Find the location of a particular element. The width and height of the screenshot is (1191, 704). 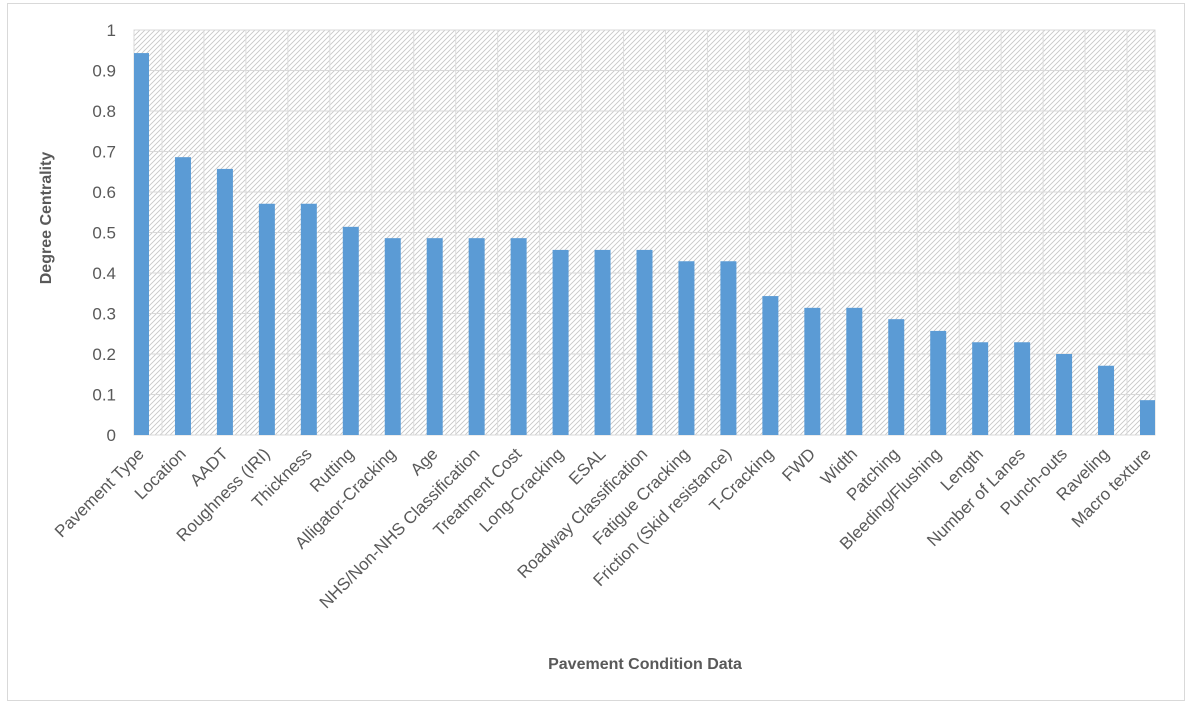

bar-width is located at coordinates (854, 371).